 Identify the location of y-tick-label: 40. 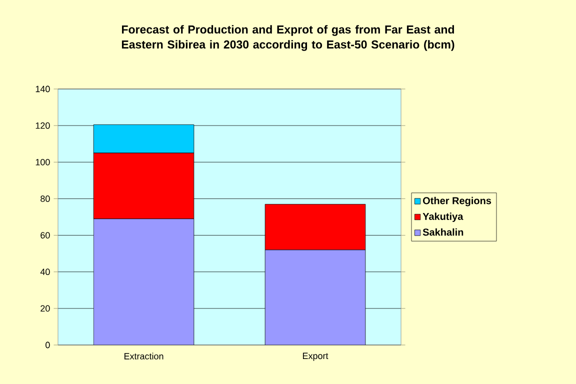
(45, 272).